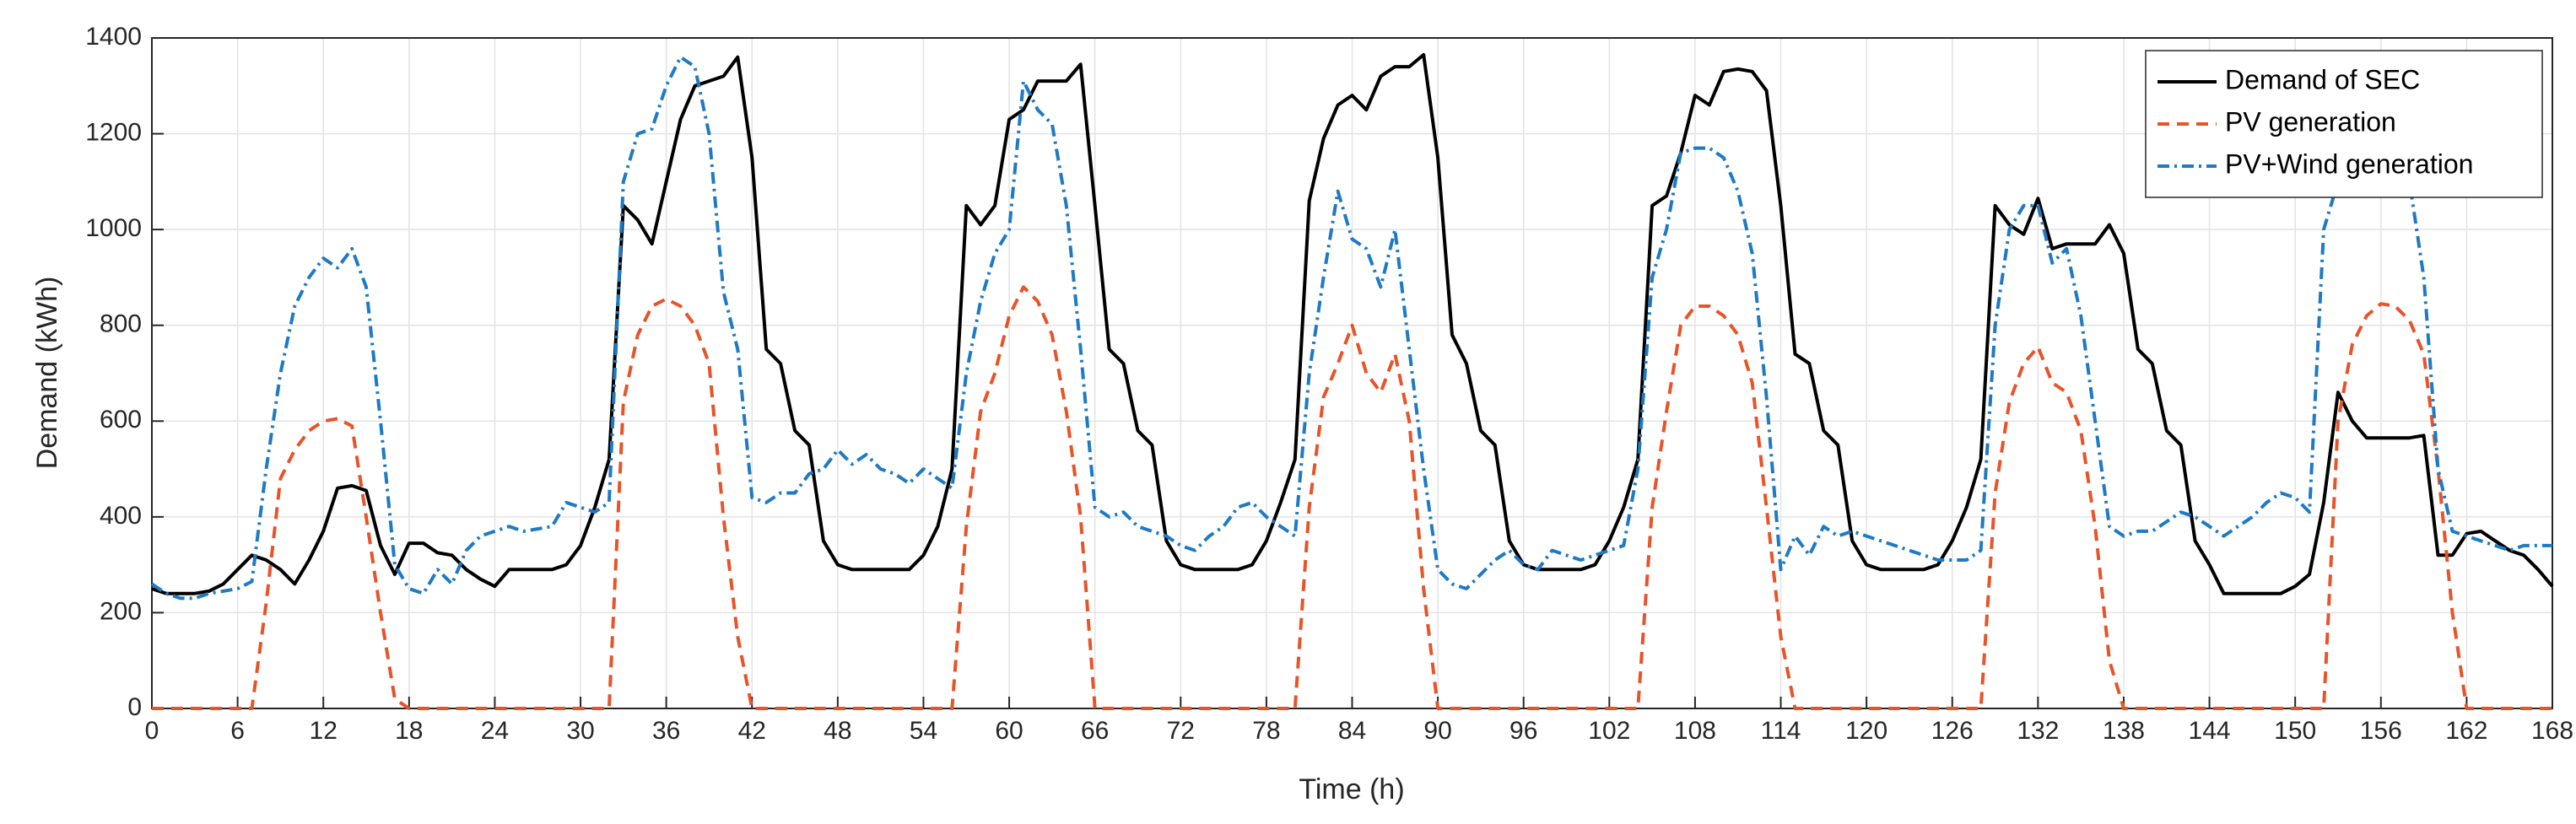 The width and height of the screenshot is (2576, 824). I want to click on x-tick-label: 66, so click(1095, 731).